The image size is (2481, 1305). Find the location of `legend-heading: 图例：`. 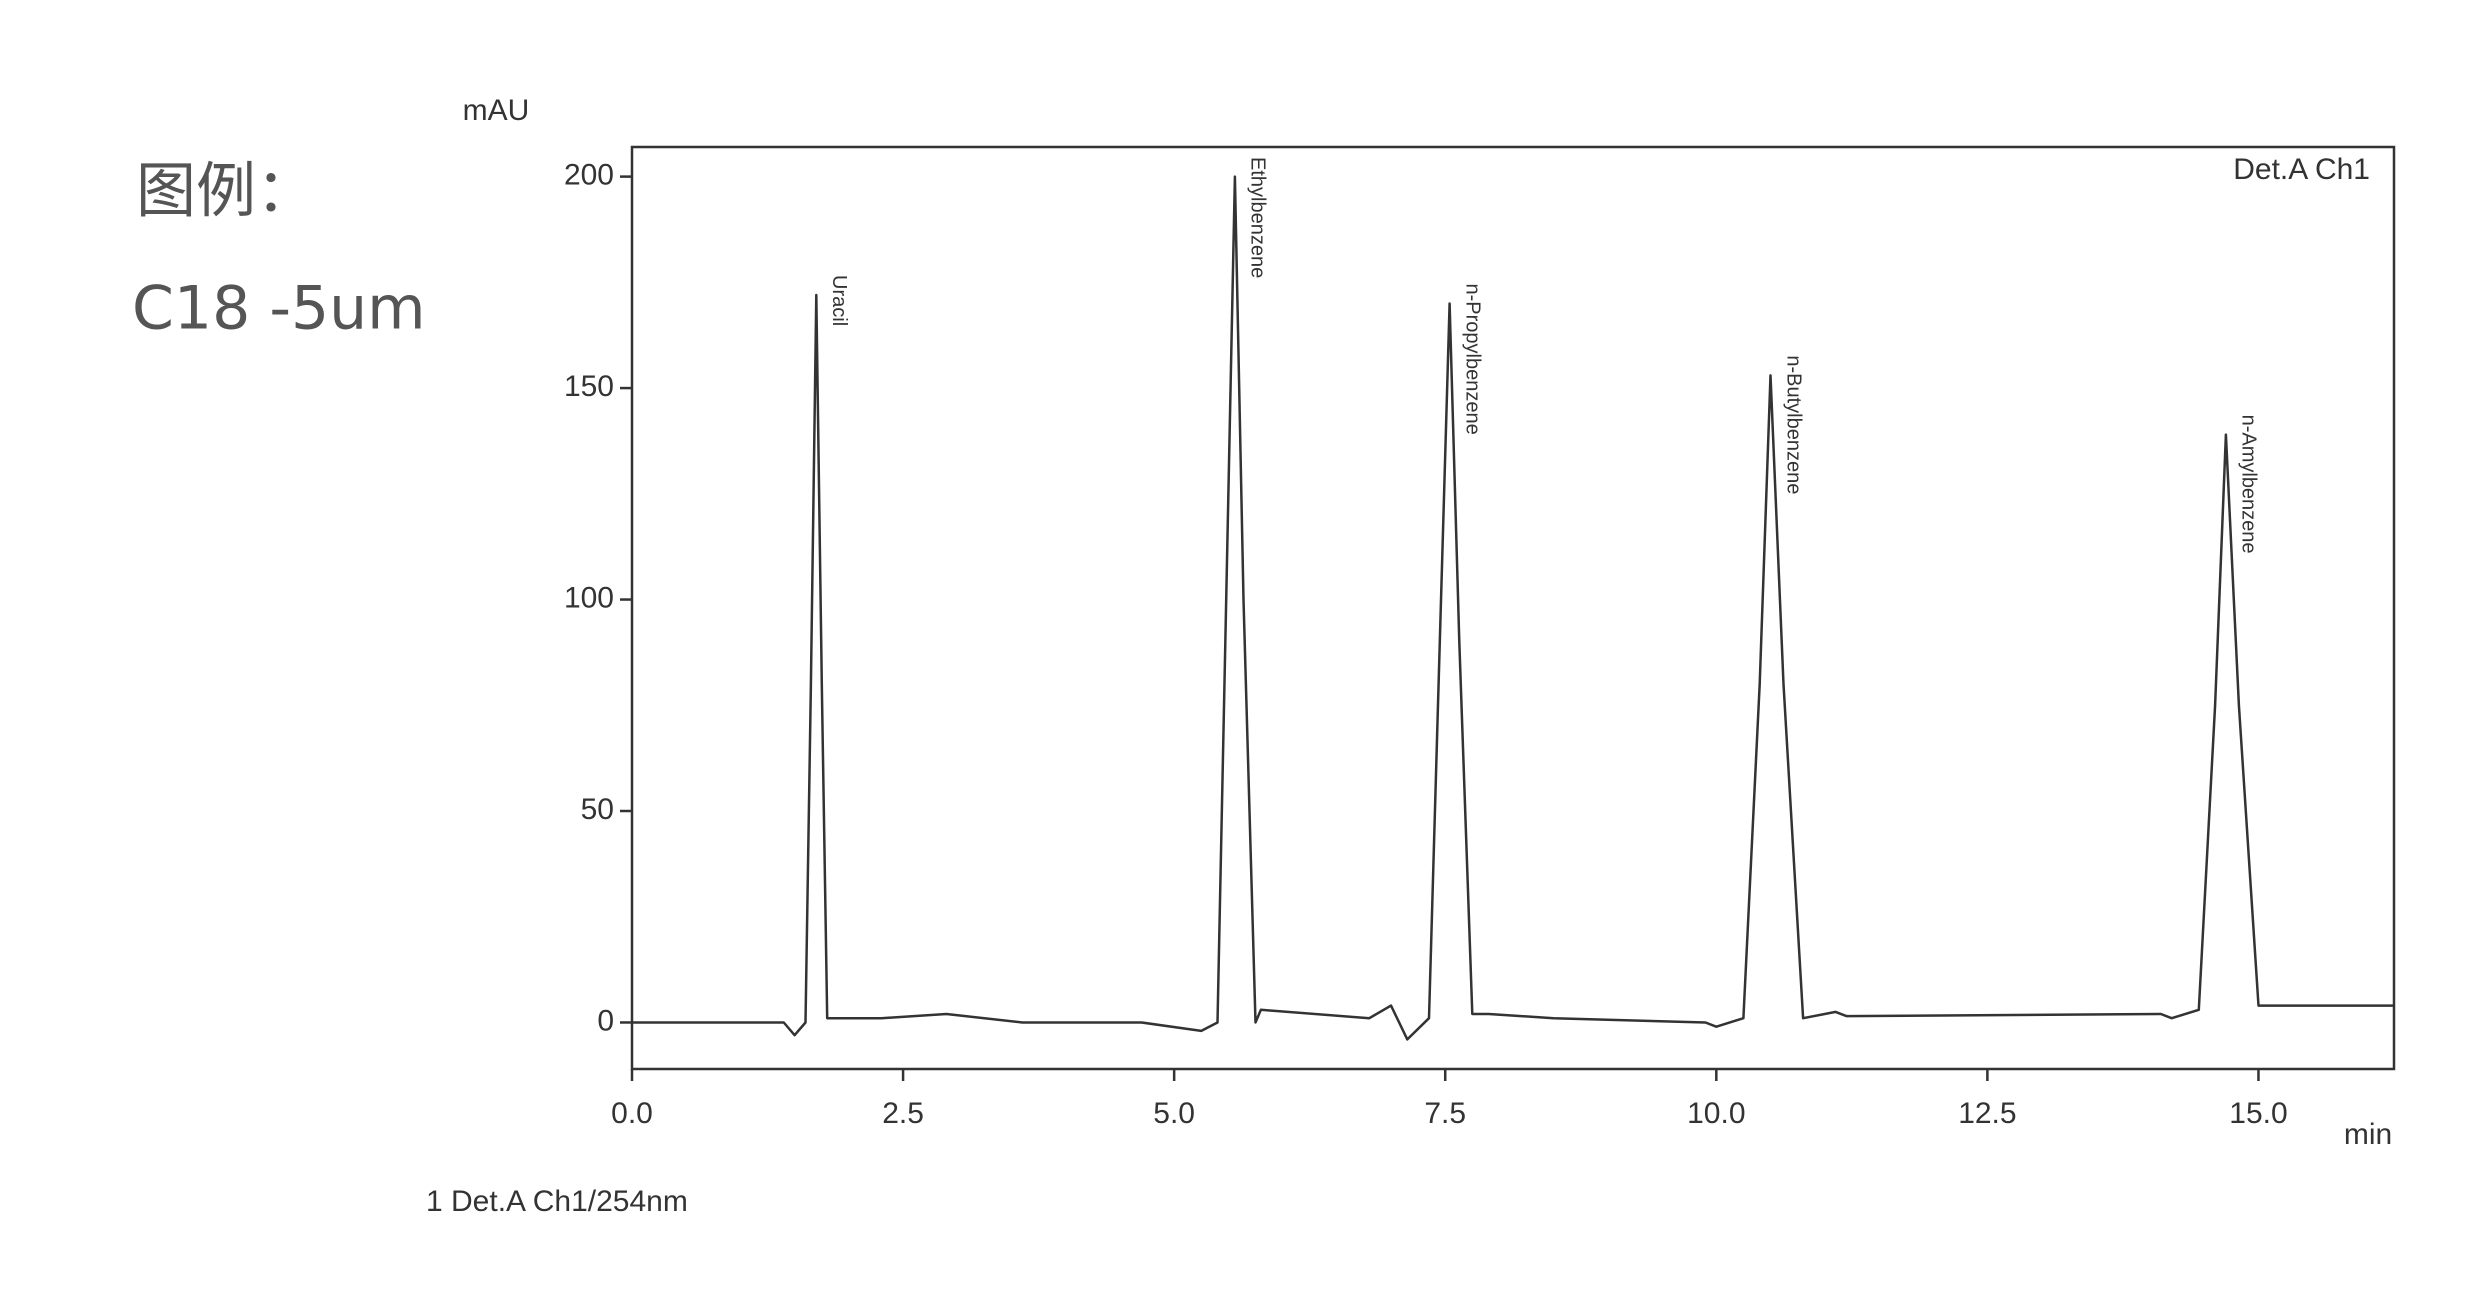

legend-heading: 图例： is located at coordinates (226, 192).